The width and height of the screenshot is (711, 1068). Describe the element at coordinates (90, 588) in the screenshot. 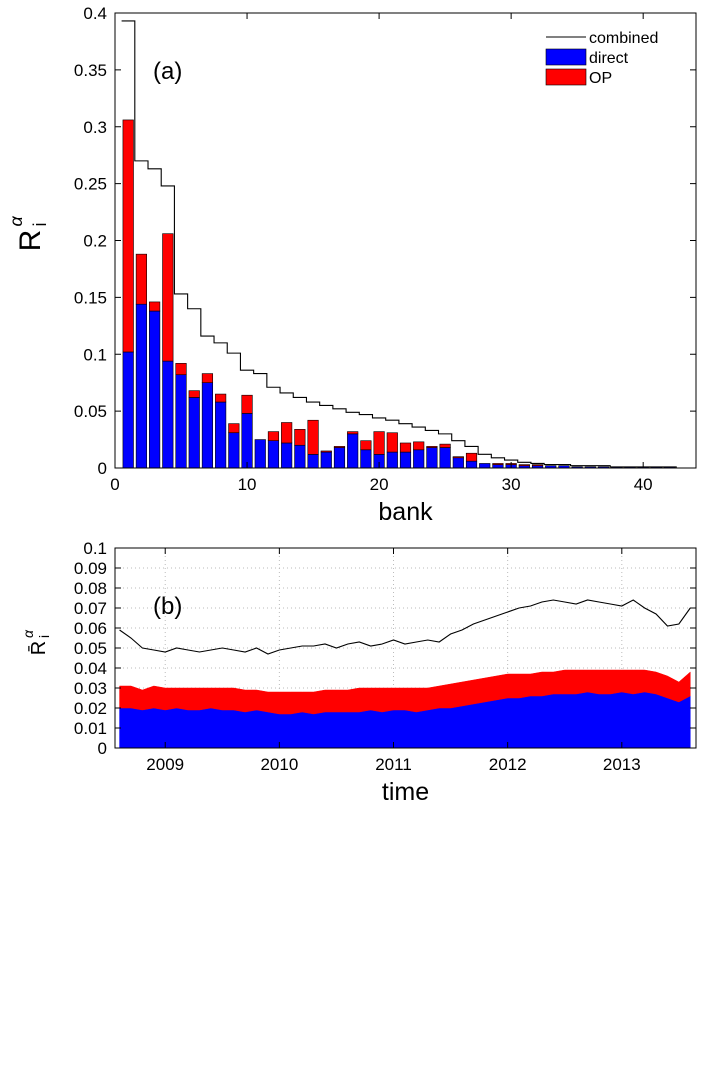

I see `y-tick-label: 0.08` at that location.